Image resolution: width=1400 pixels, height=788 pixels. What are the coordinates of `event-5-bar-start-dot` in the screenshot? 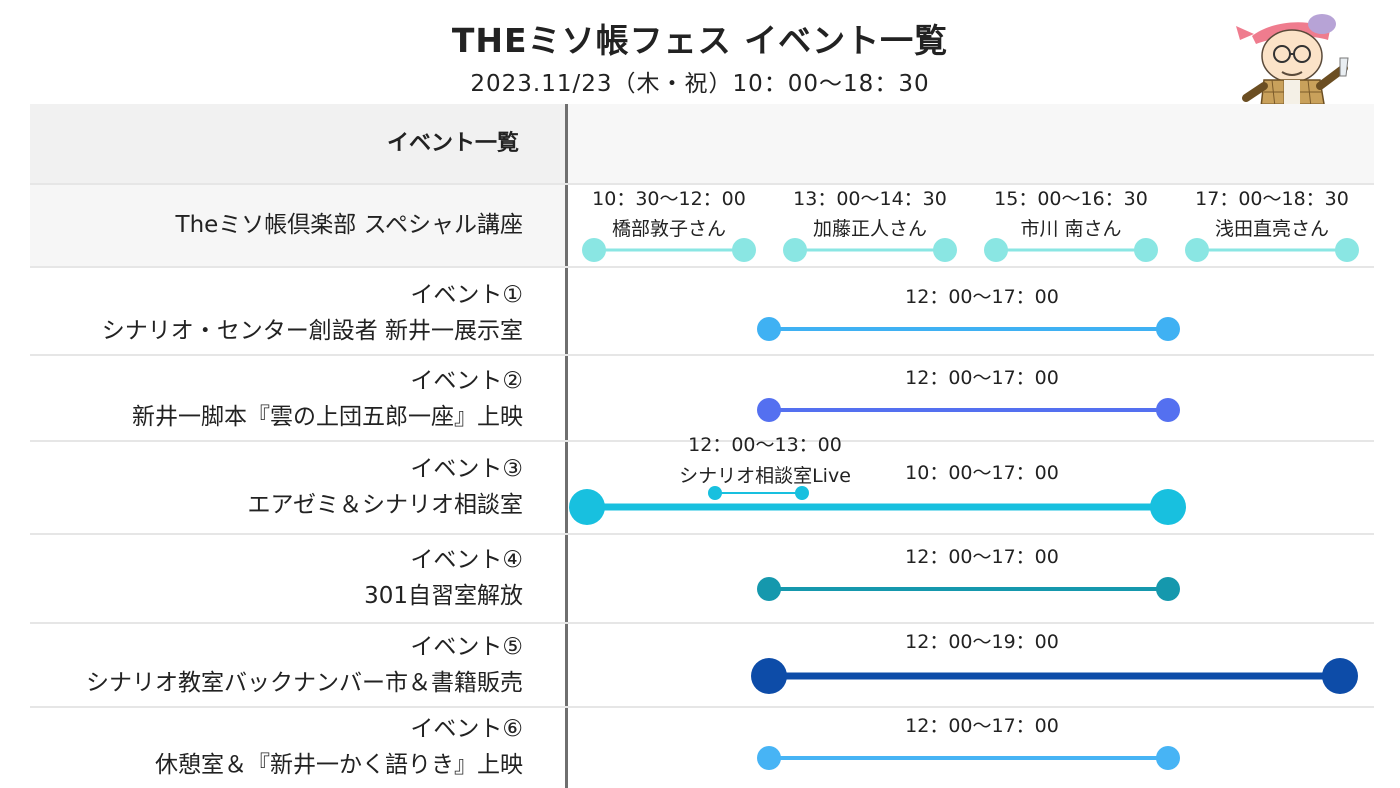 It's located at (769, 676).